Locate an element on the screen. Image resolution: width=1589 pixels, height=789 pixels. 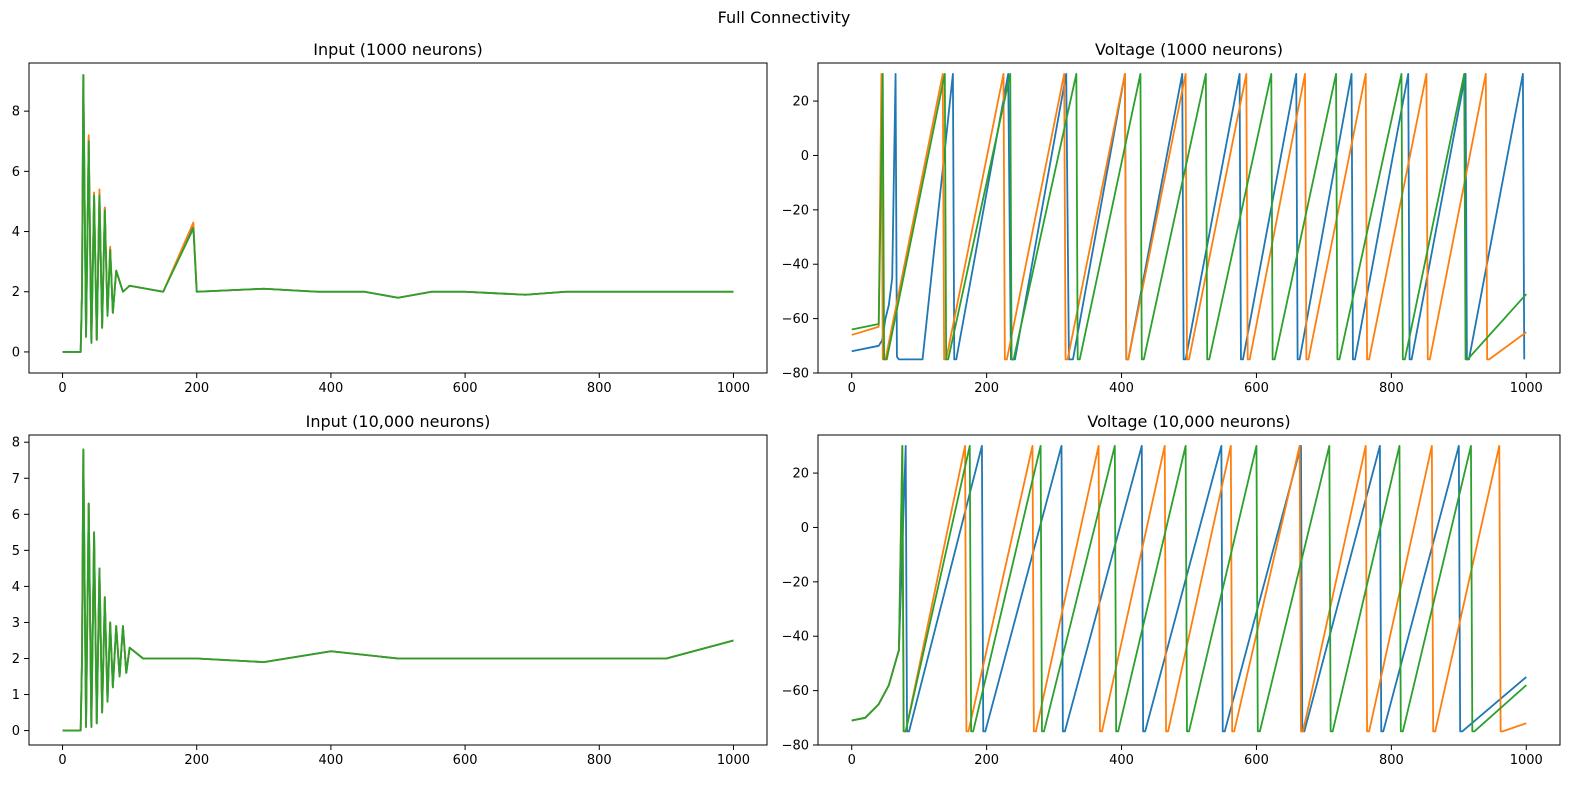
y-tick-label: 3 is located at coordinates (16, 623).